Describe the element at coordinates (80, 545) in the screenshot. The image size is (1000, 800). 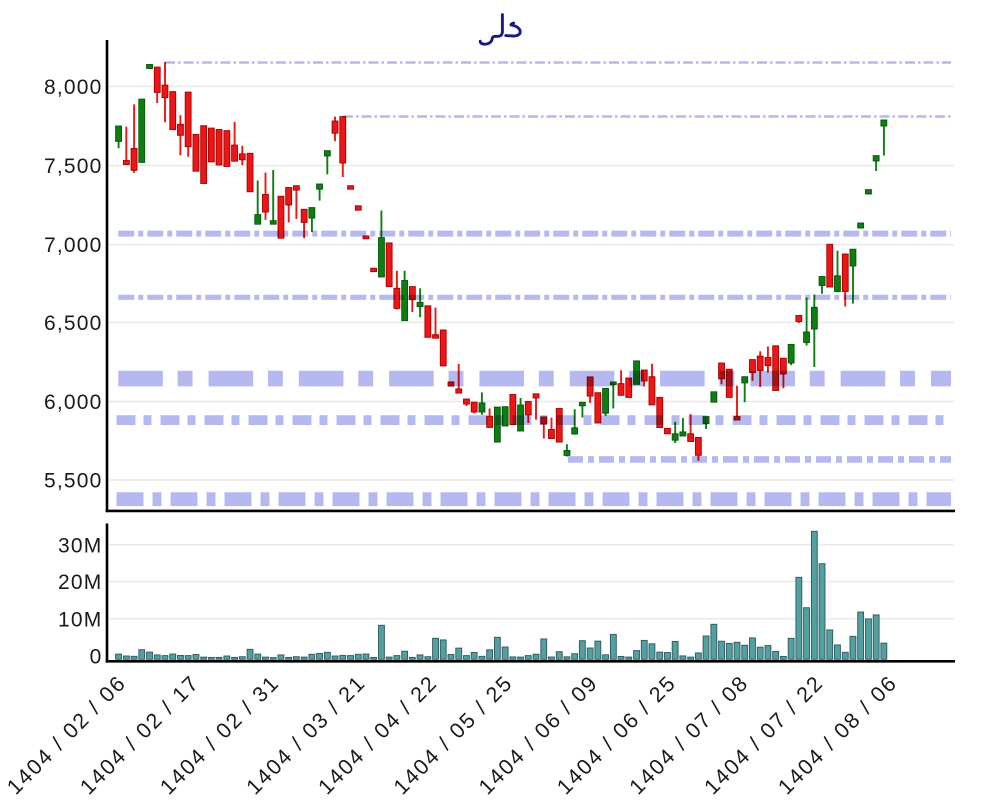
I see `svg-text: 30M` at that location.